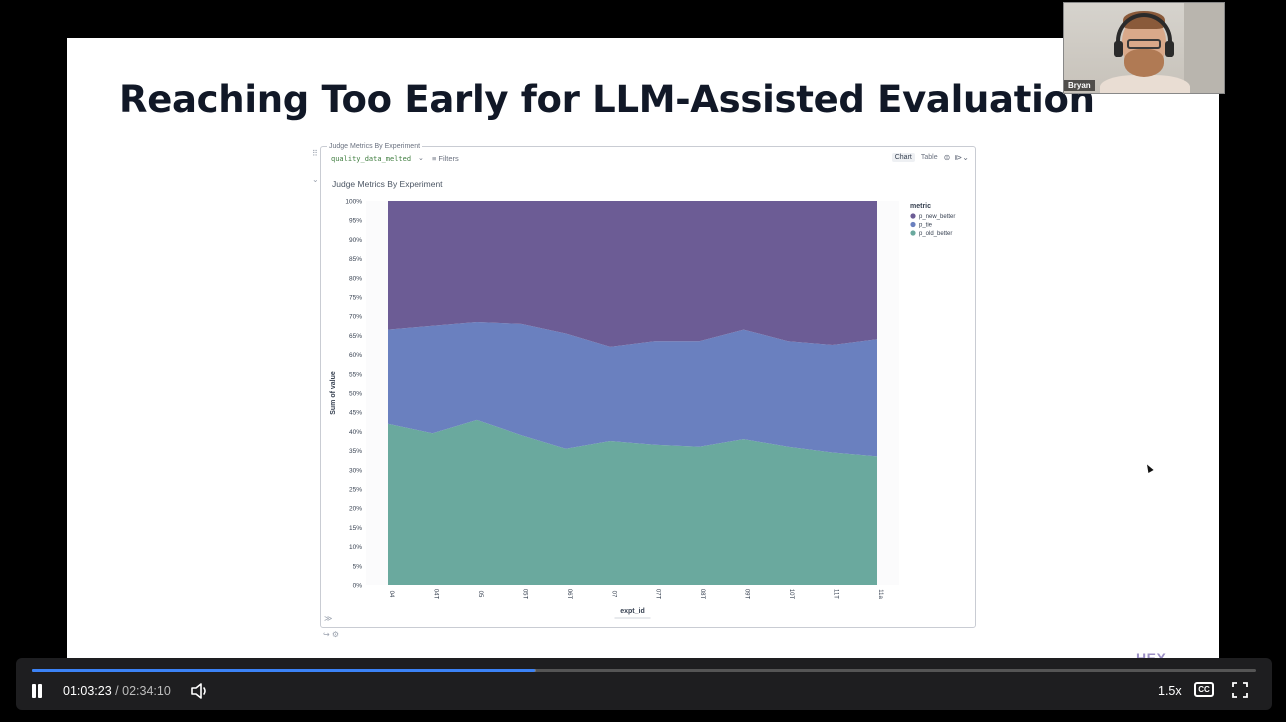 This screenshot has height=722, width=1286. I want to click on y-tick-label: 30%, so click(355, 470).